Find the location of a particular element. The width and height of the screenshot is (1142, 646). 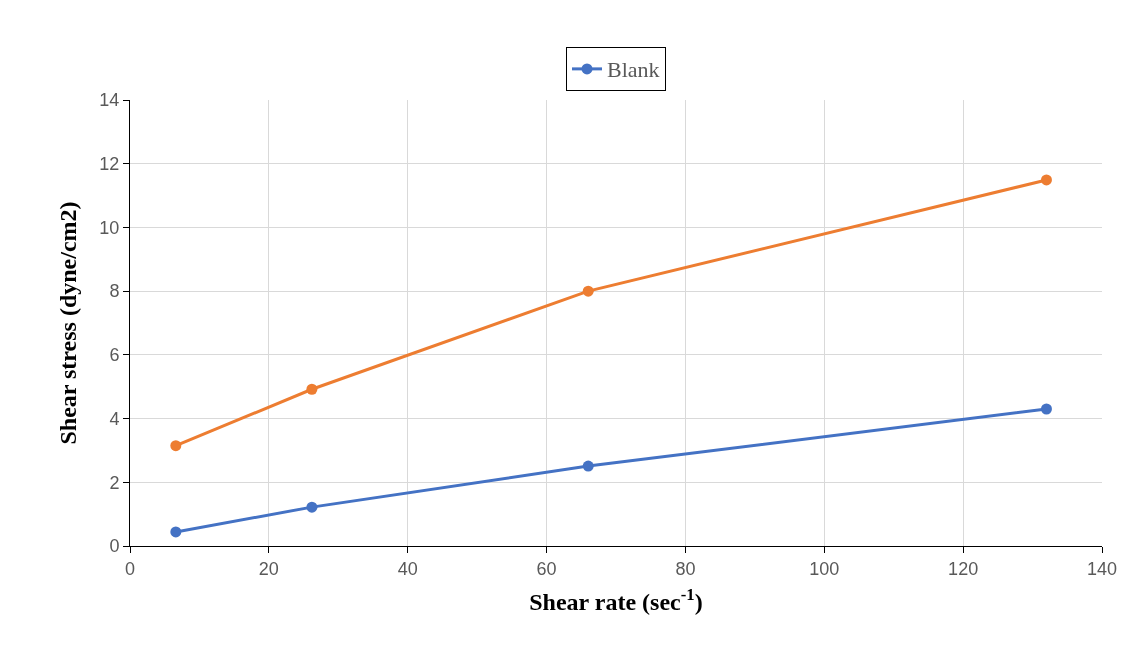

y-tick-label: 10 is located at coordinates (109, 227).